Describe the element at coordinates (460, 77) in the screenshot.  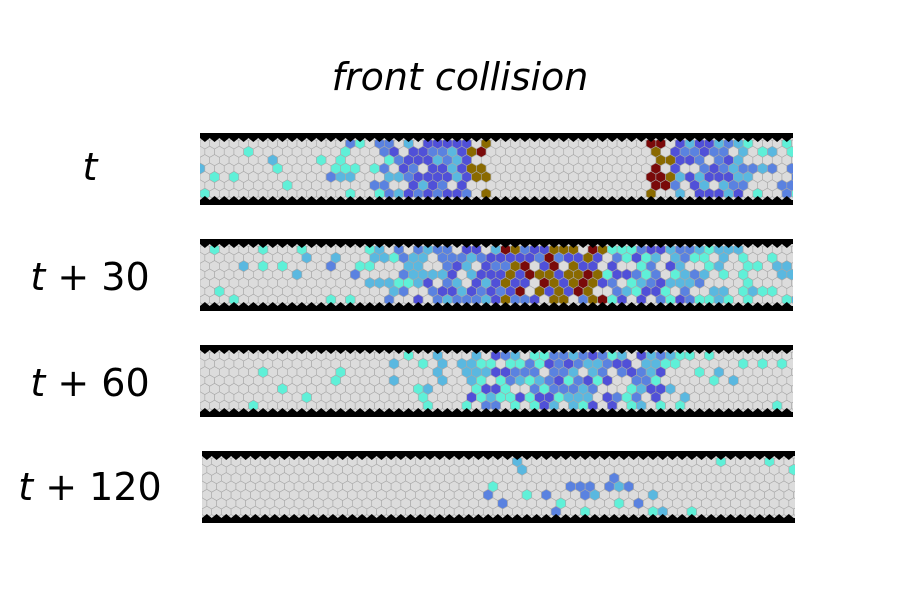
I see `figure-title: front collision` at that location.